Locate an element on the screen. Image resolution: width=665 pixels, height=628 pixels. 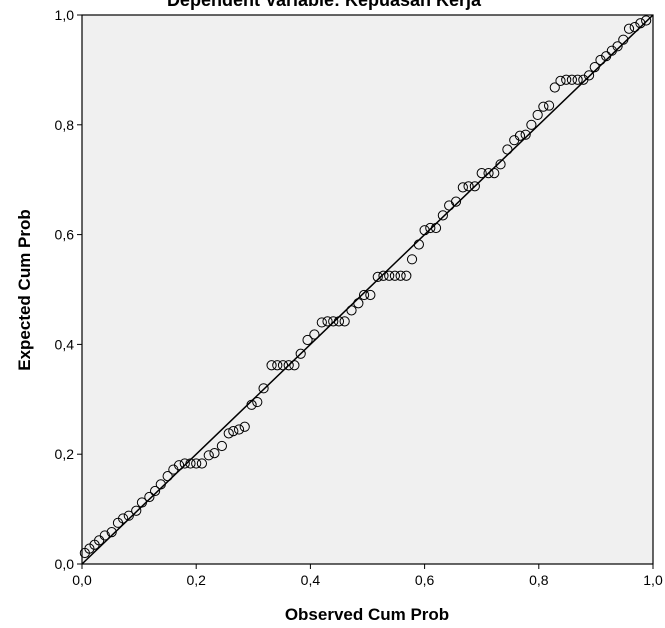
x-tick-label: 0,0 is located at coordinates (82, 580).